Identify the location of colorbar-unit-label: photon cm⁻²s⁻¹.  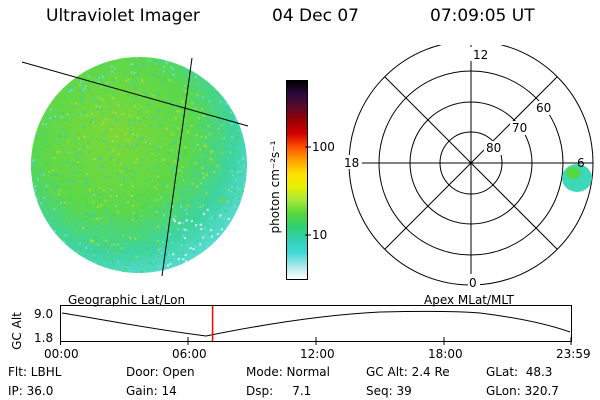
(275, 187).